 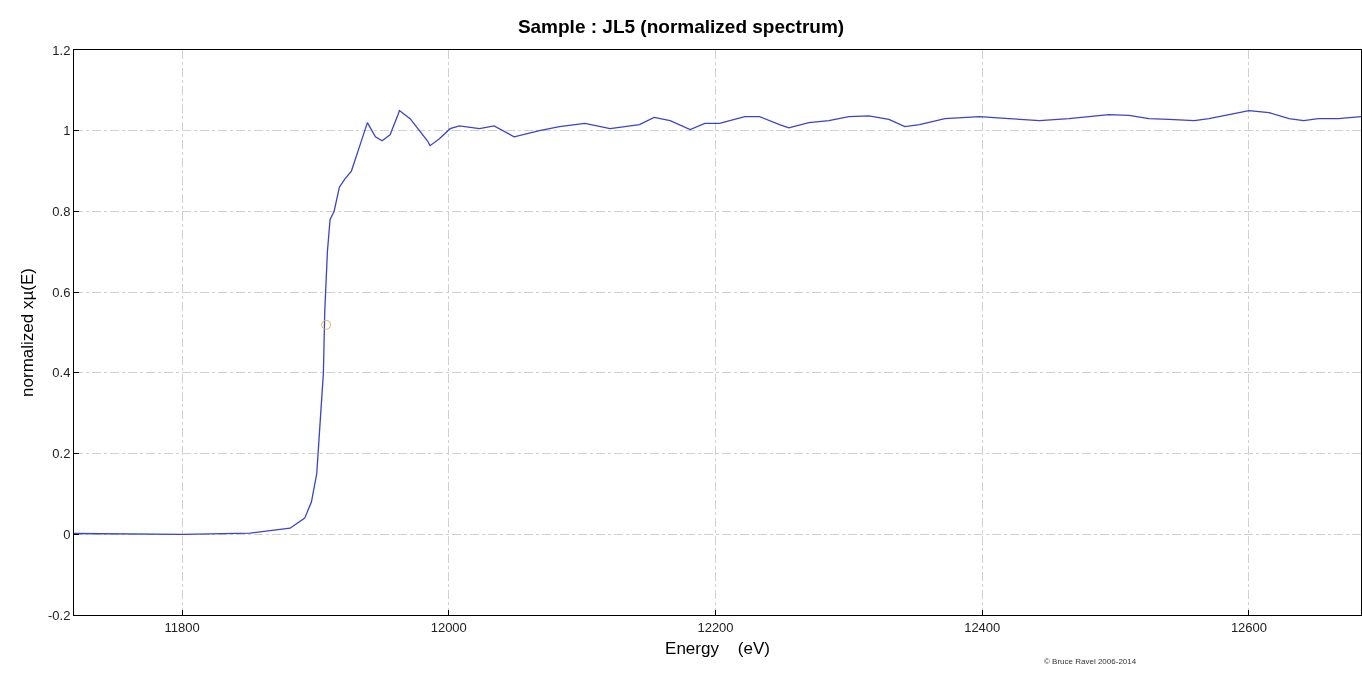 What do you see at coordinates (448, 627) in the screenshot?
I see `x-tick-label: 12000` at bounding box center [448, 627].